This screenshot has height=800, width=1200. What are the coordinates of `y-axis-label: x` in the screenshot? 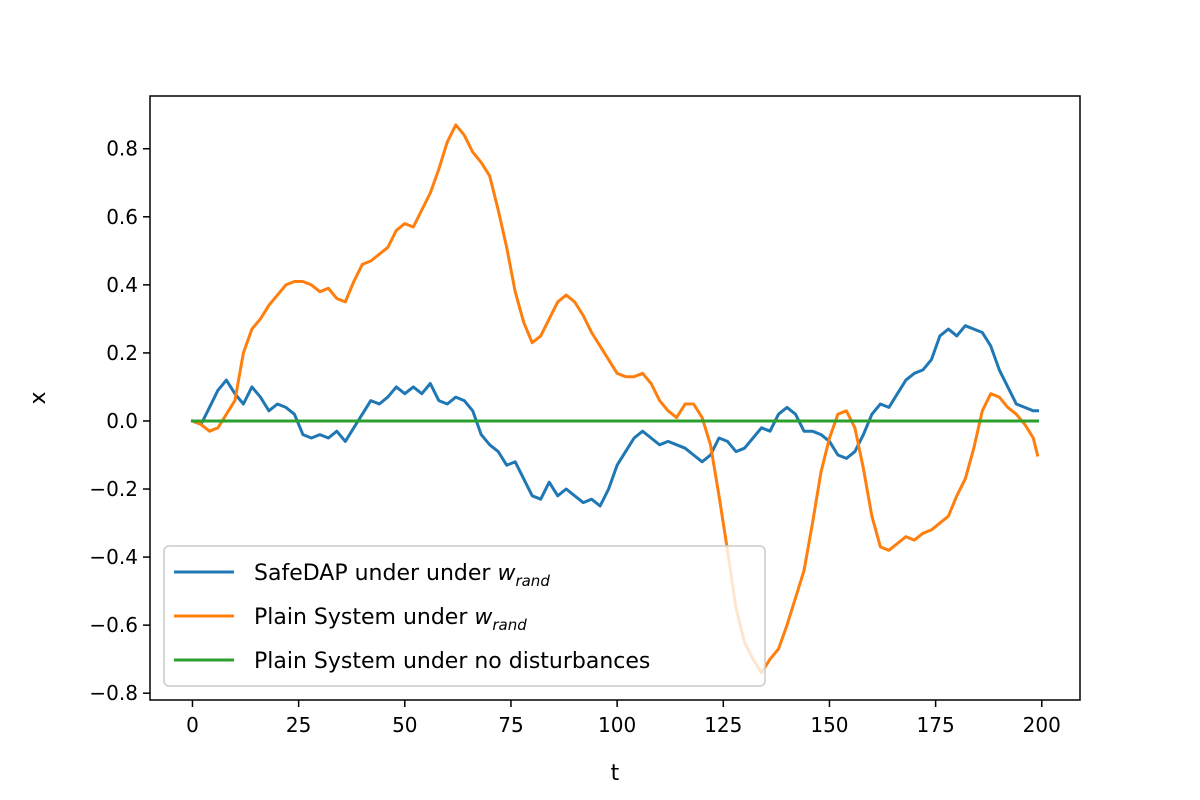 It's located at (38, 397).